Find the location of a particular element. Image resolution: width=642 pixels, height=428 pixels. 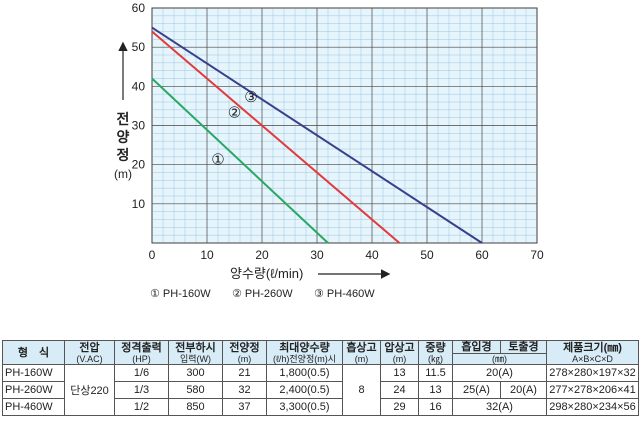

x-axis-title: 양수량(ℓ/min) is located at coordinates (310, 273).